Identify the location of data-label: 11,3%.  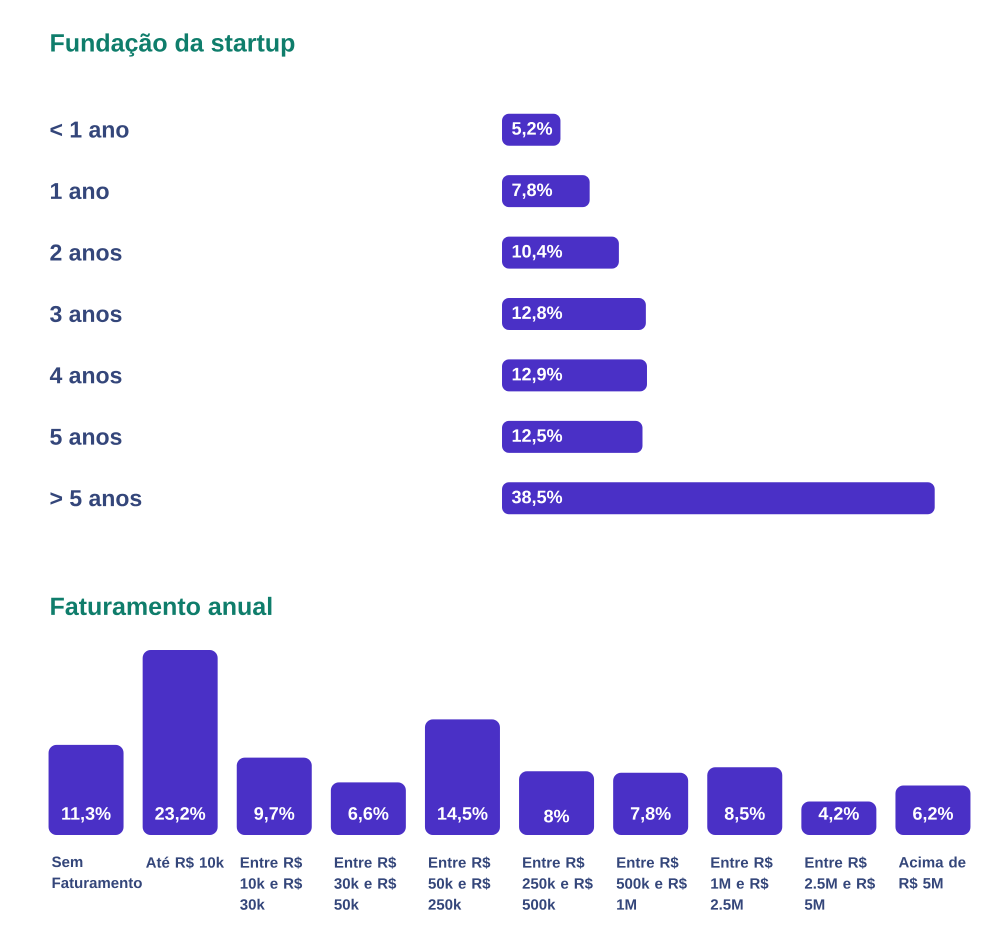
(86, 814).